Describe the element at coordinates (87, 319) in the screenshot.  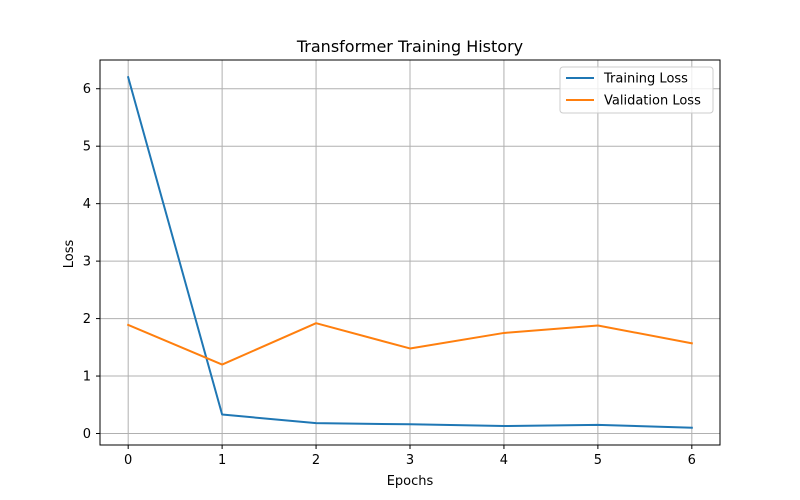
I see `y-tick-label: 2` at that location.